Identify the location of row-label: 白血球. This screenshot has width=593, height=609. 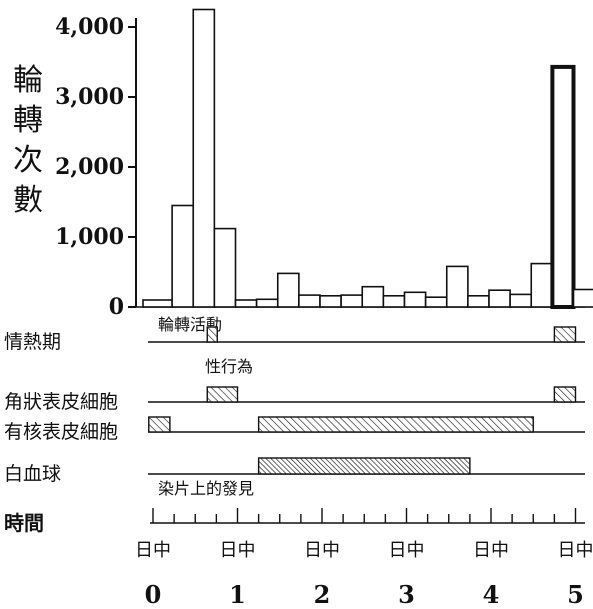
(32, 474).